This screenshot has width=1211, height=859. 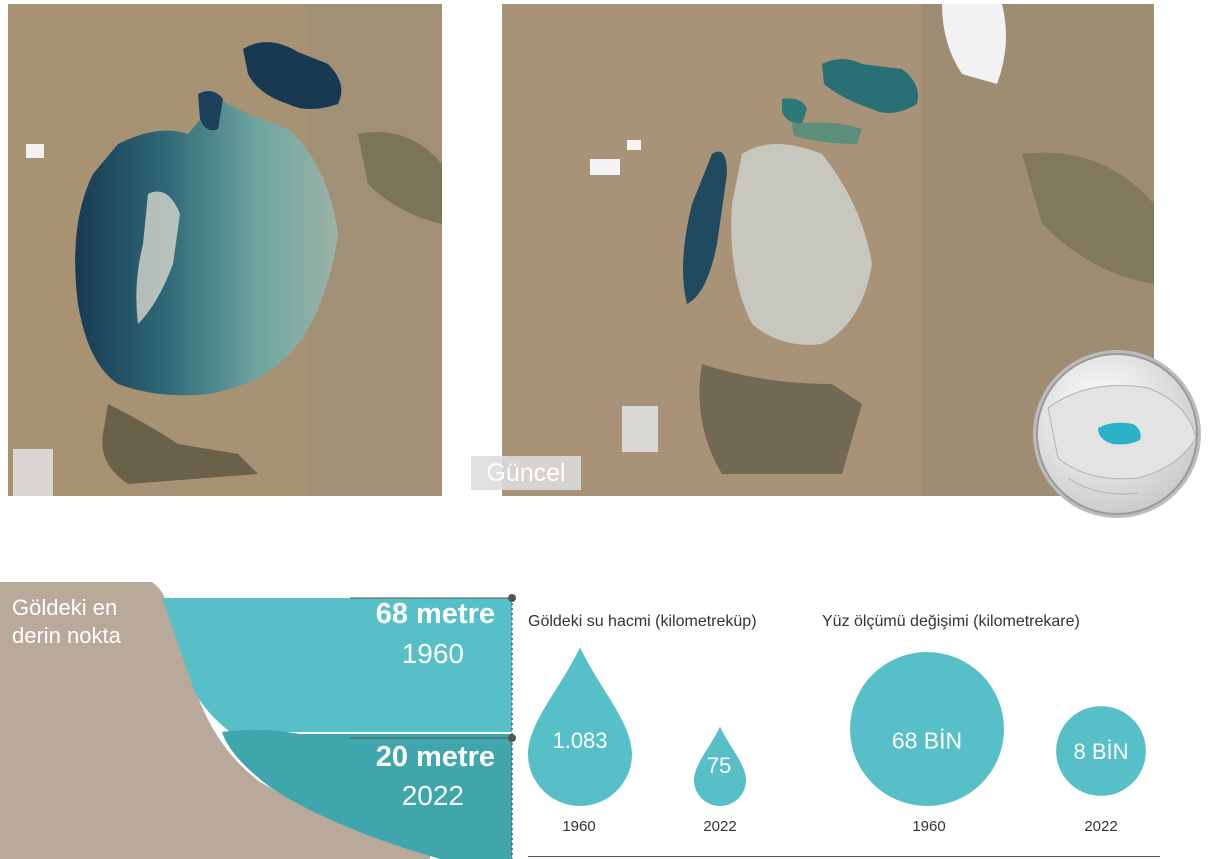 What do you see at coordinates (65, 607) in the screenshot?
I see `depth-heading-line1: Göldeki en` at bounding box center [65, 607].